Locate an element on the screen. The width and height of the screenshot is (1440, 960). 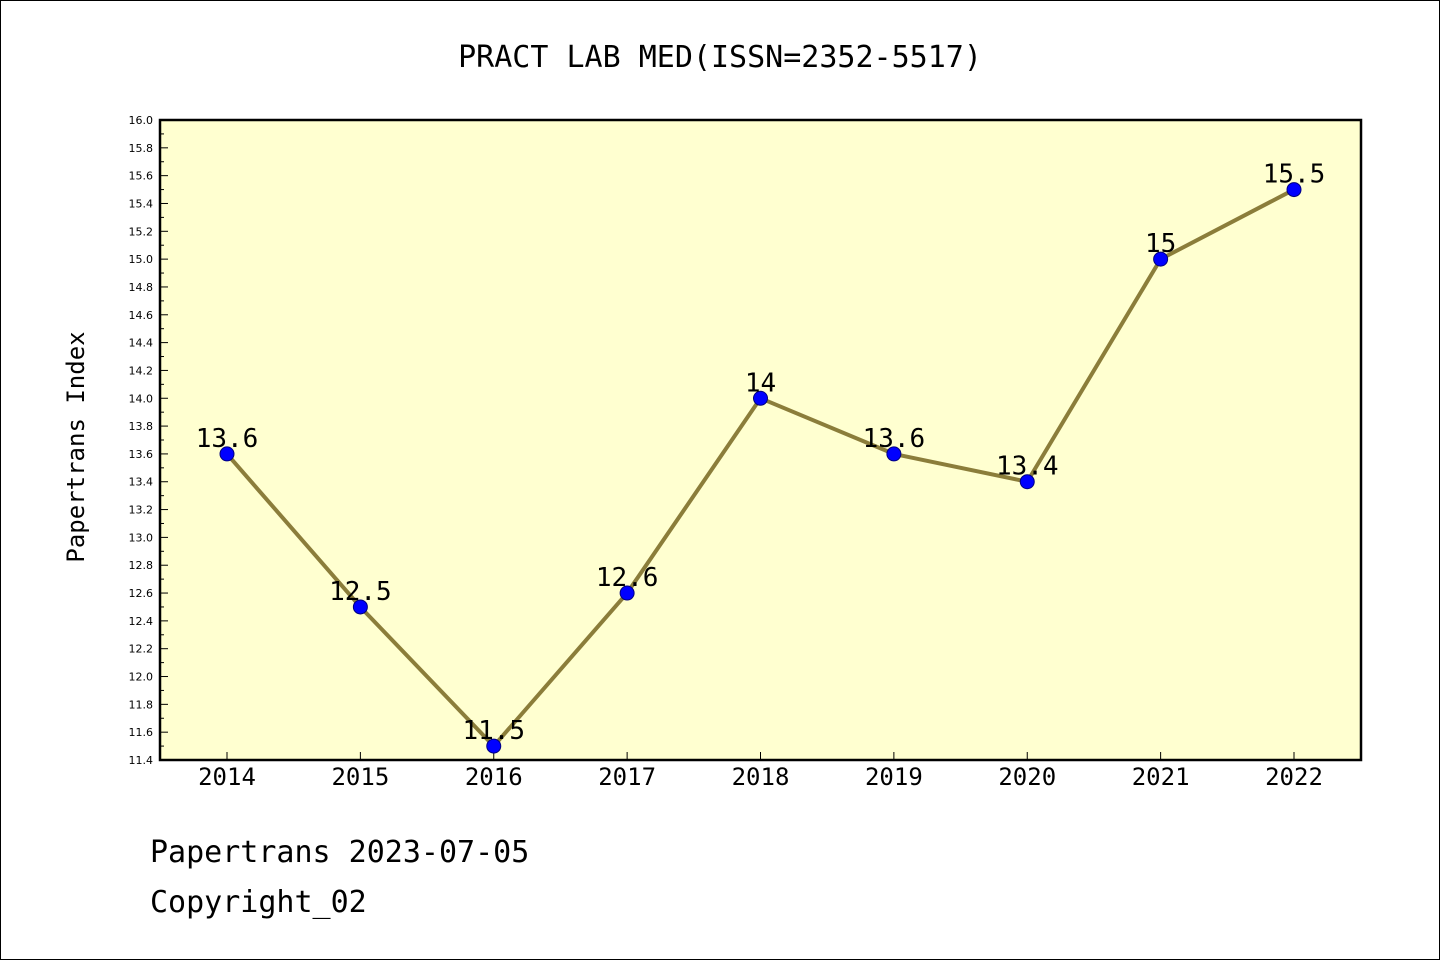
x-tick-label: 2018 is located at coordinates (761, 777).